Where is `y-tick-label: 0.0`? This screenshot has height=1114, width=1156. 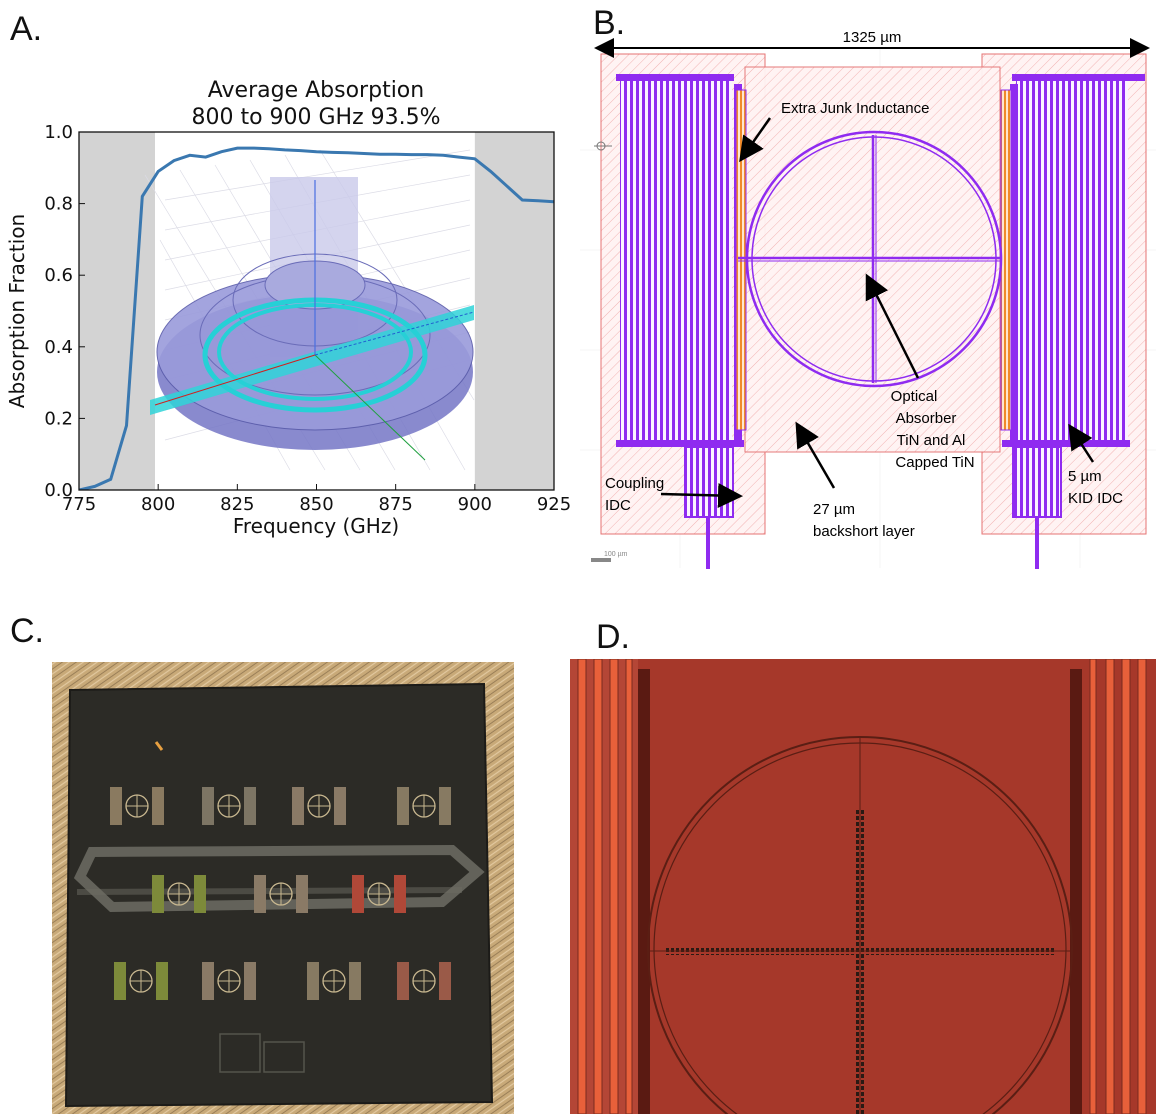
y-tick-label: 0.0 is located at coordinates (58, 490).